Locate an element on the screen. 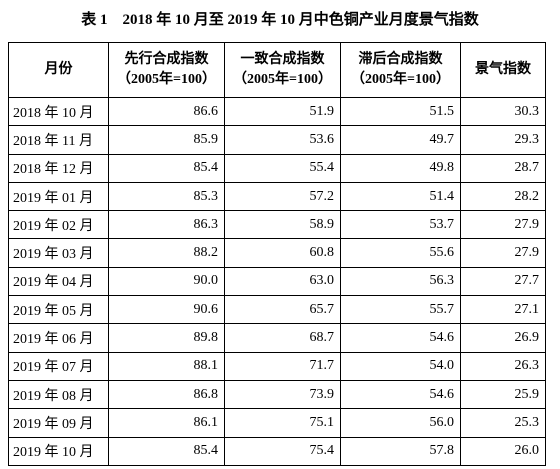 The width and height of the screenshot is (560, 469). table-row: 2019 年 09 月 86.1 75.1 56.0 25.3 is located at coordinates (277, 423).